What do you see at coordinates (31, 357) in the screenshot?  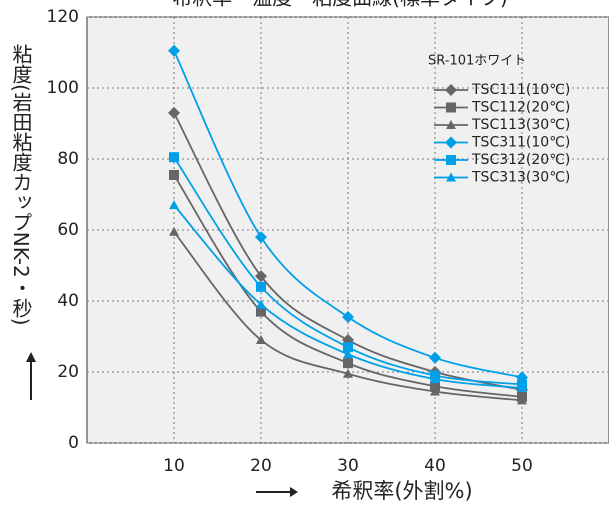 I see `y-arrow-head` at bounding box center [31, 357].